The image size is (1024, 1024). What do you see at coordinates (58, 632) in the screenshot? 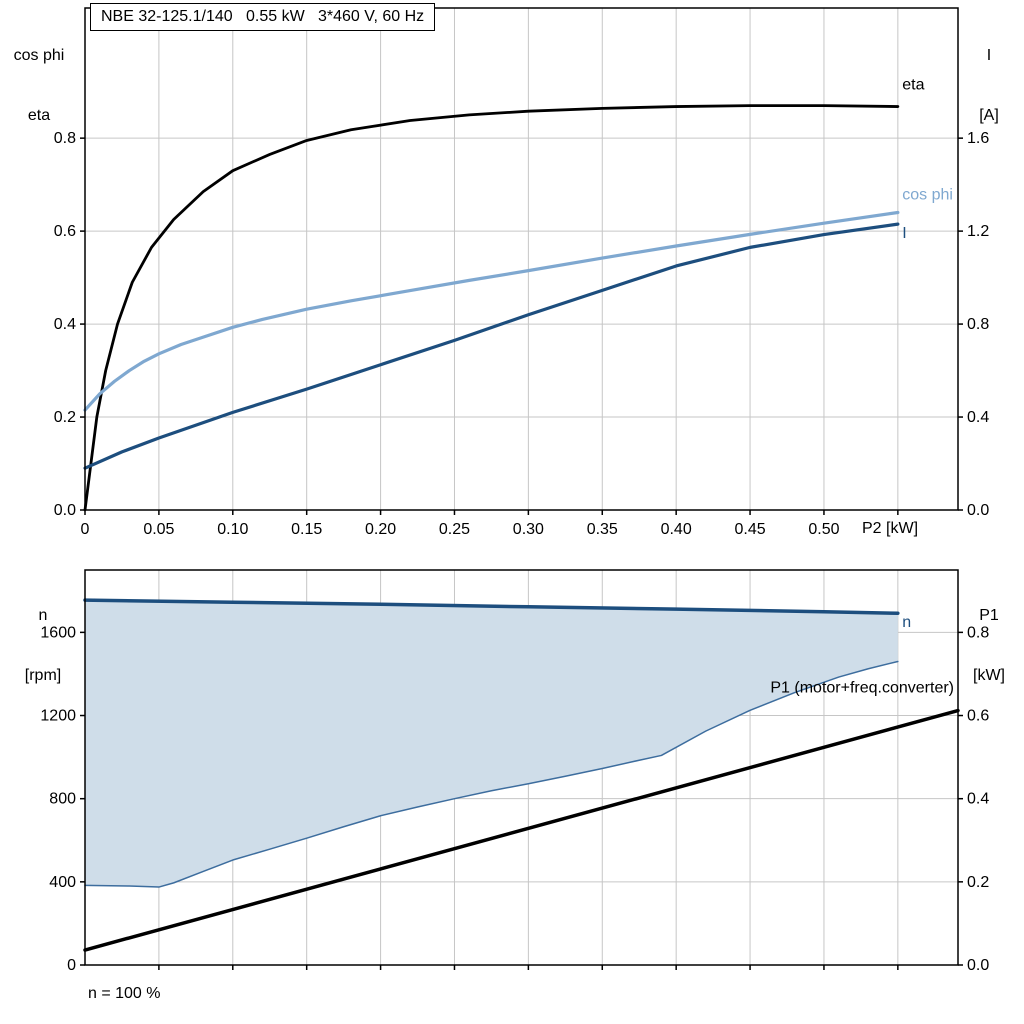
I see `svg-text: 1600` at bounding box center [58, 632].